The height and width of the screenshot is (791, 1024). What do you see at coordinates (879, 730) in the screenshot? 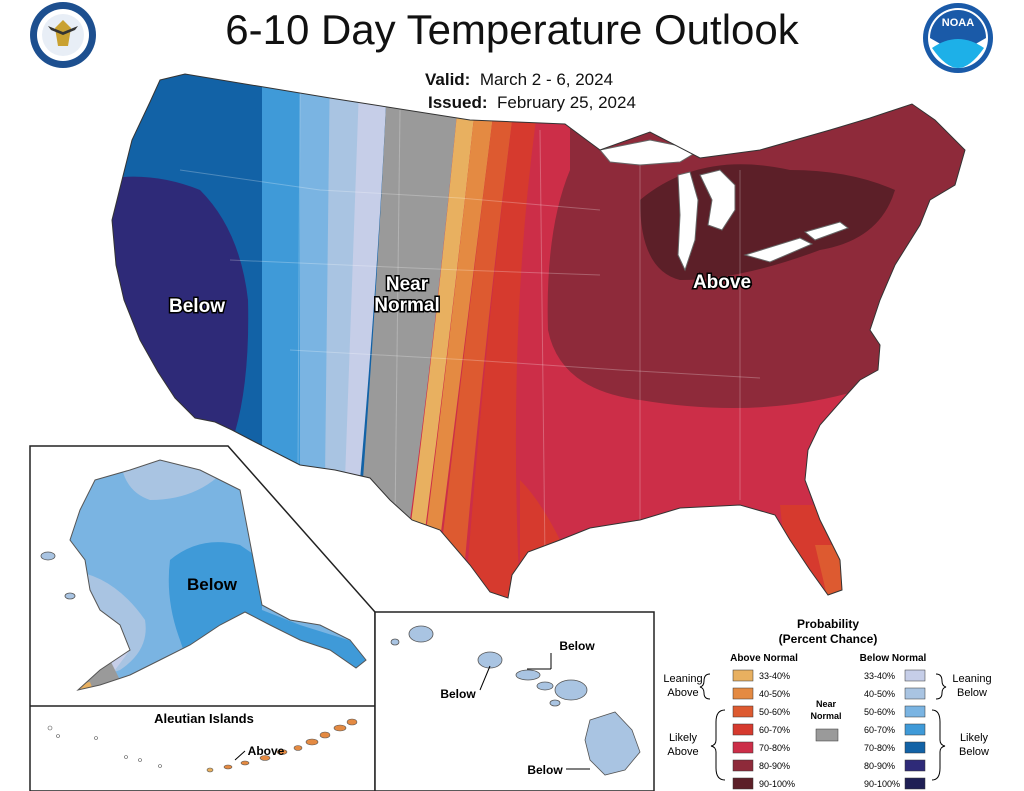
I see `legend-below-label: 60-70%` at bounding box center [879, 730].